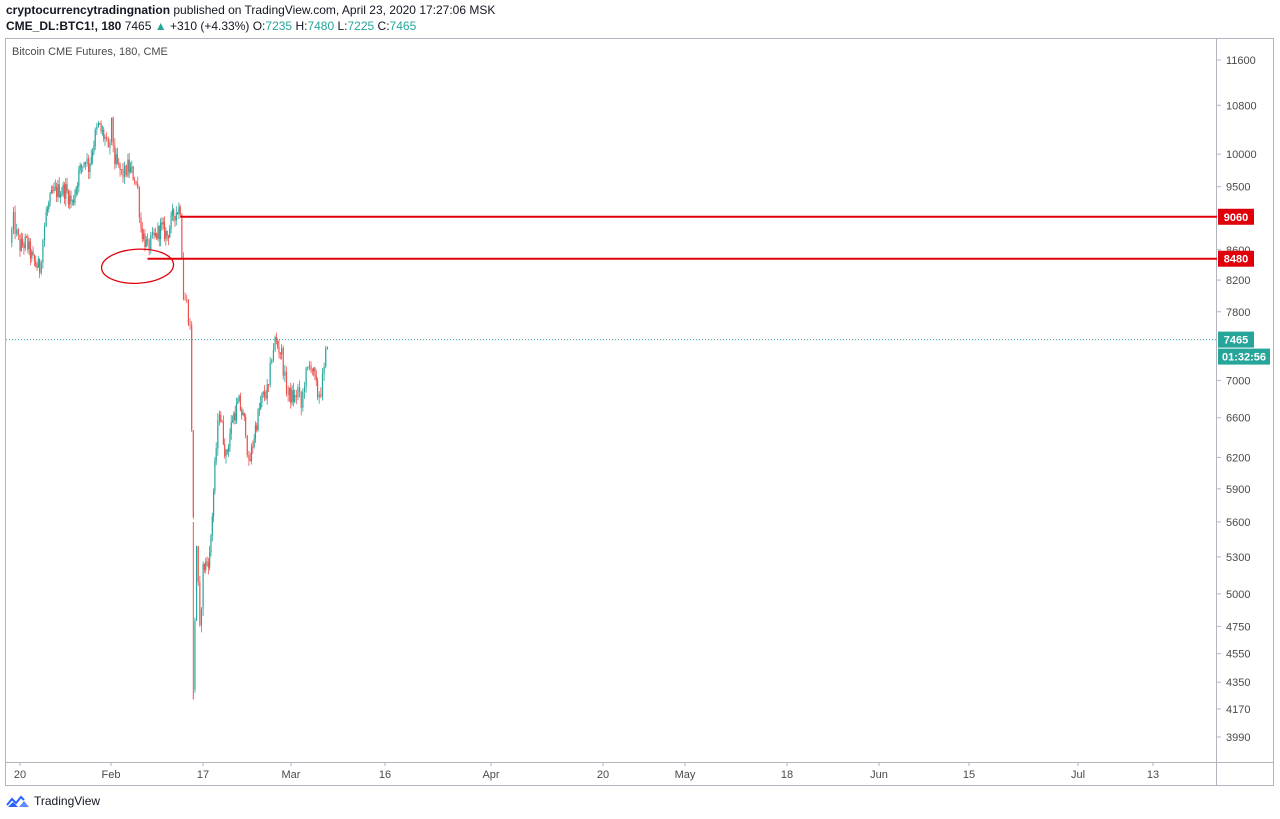 The height and width of the screenshot is (819, 1280). Describe the element at coordinates (67, 801) in the screenshot. I see `brand-label: TradingView` at that location.